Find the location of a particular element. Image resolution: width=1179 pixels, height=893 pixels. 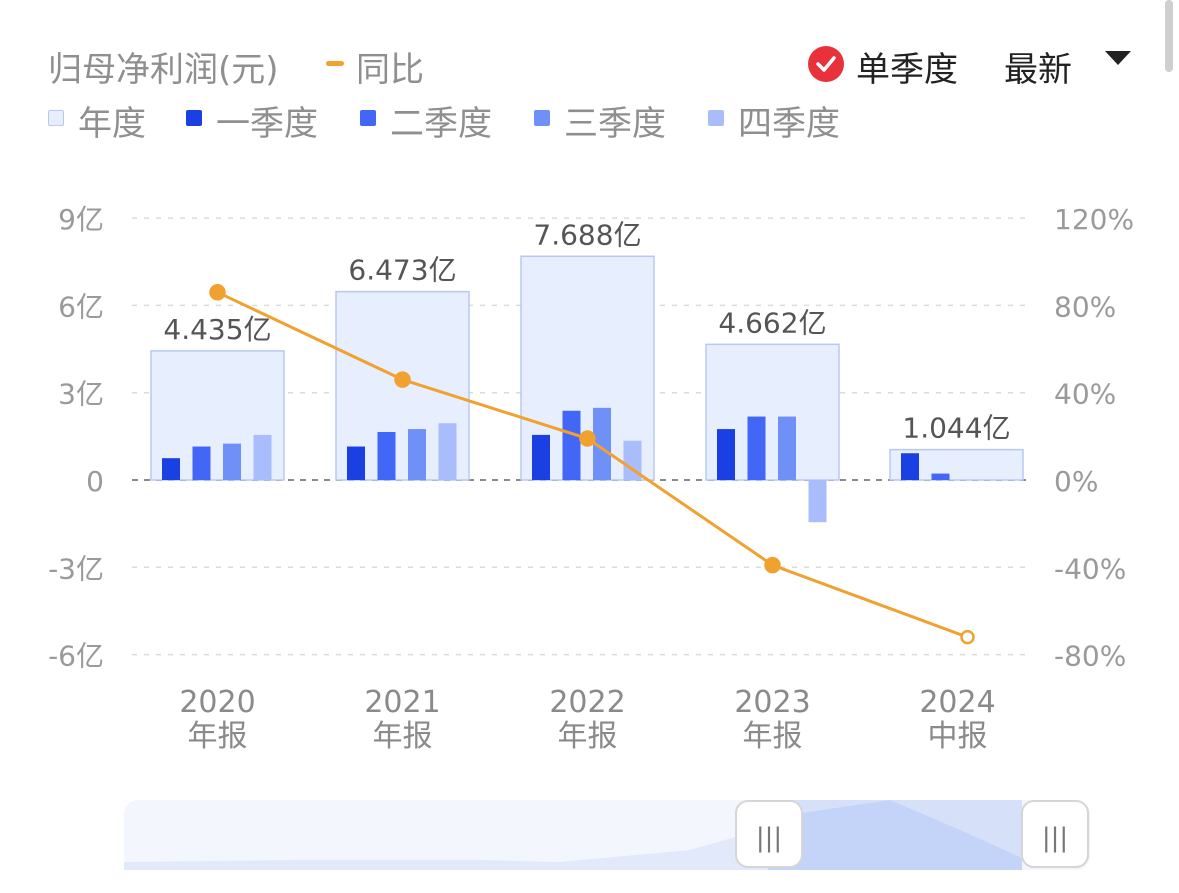

annual-data-label: 6.473亿 is located at coordinates (402, 270).